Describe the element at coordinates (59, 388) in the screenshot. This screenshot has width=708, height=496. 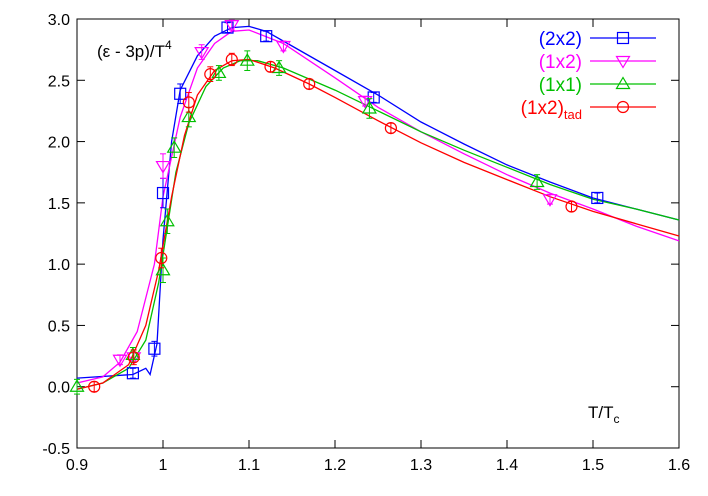
I see `y-tick-label: 0.0` at that location.